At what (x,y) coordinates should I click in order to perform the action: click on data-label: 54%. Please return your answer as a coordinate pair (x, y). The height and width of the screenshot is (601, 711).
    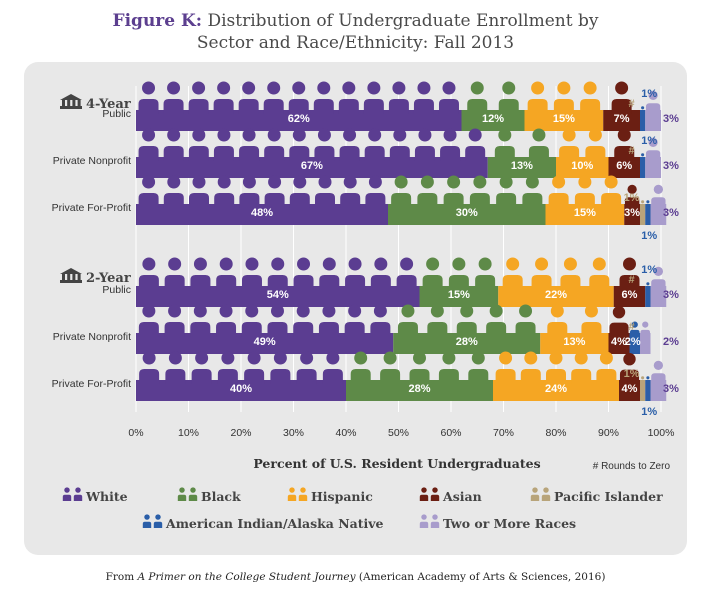
    Looking at the image, I should click on (278, 295).